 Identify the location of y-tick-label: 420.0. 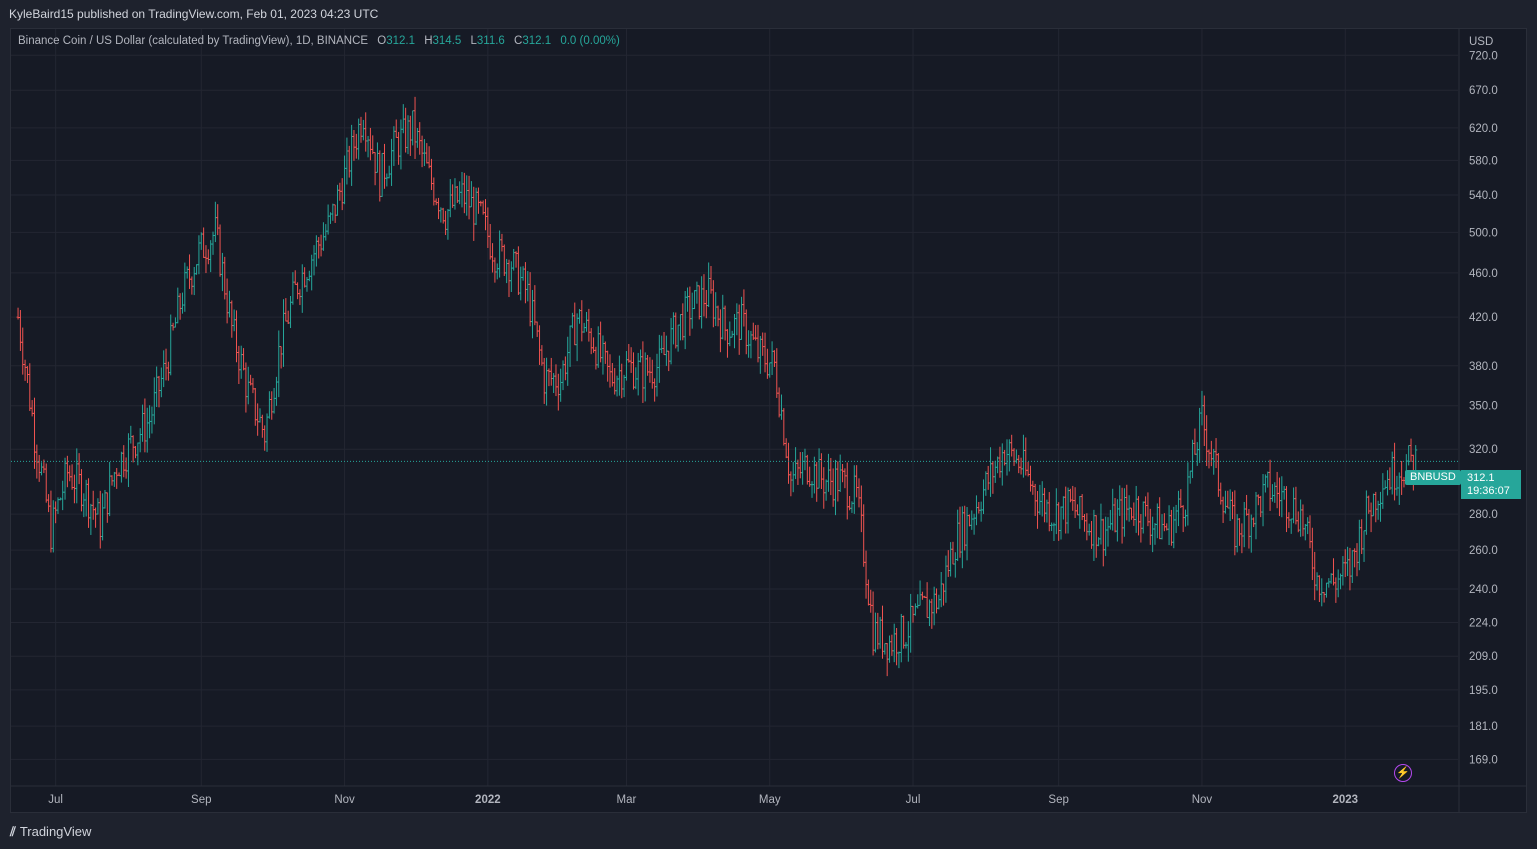
(1483, 318).